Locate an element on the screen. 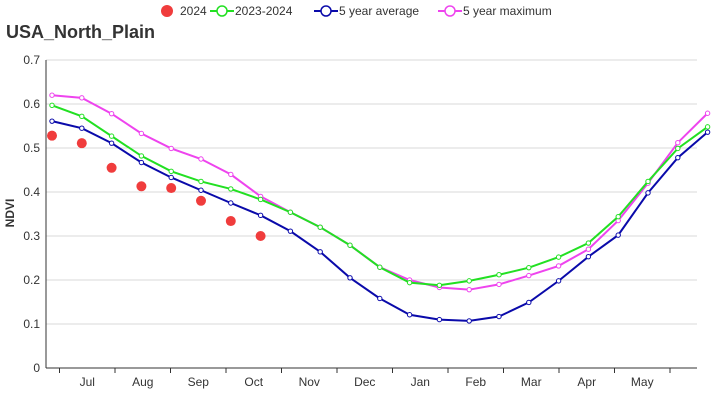 This screenshot has height=400, width=726. x-tick-label: Jan is located at coordinates (420, 382).